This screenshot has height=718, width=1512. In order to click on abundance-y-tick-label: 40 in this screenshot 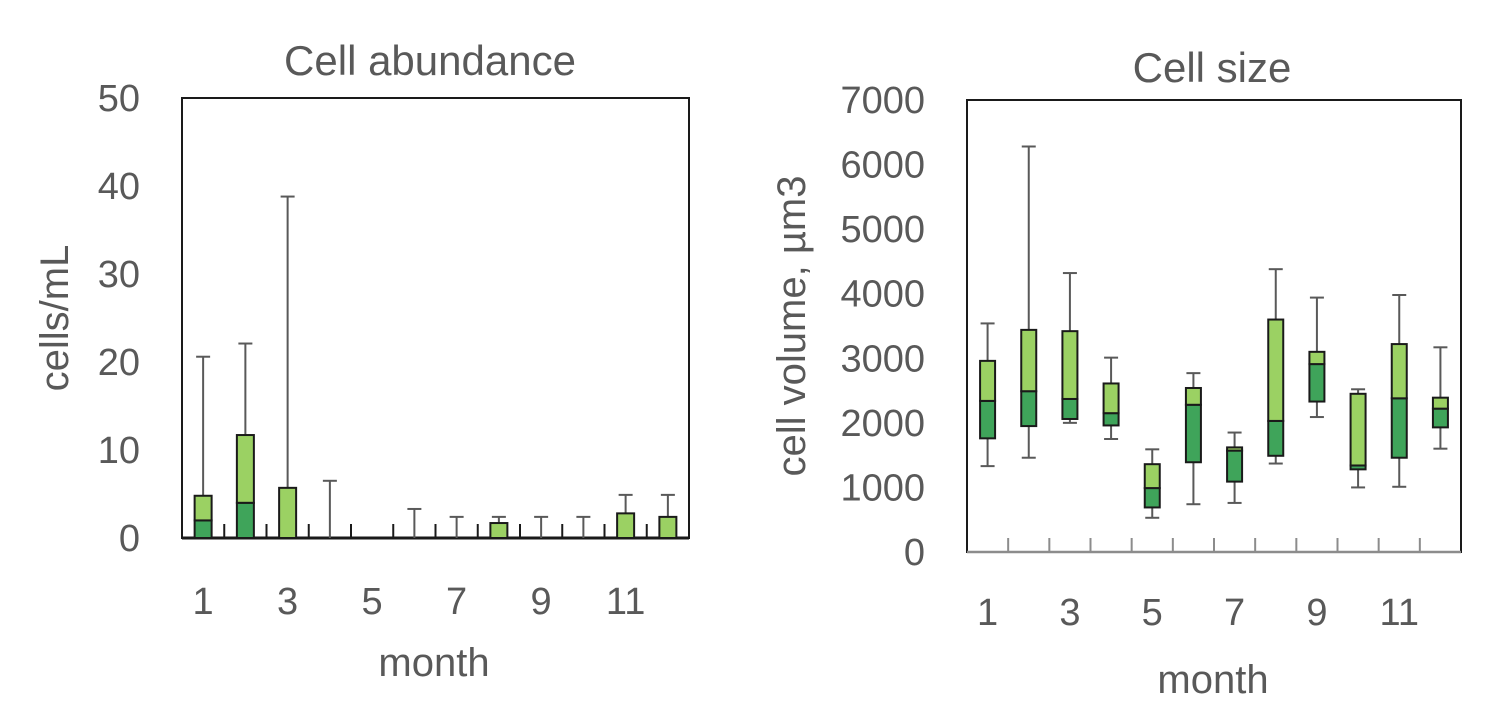, I will do `click(119, 187)`.